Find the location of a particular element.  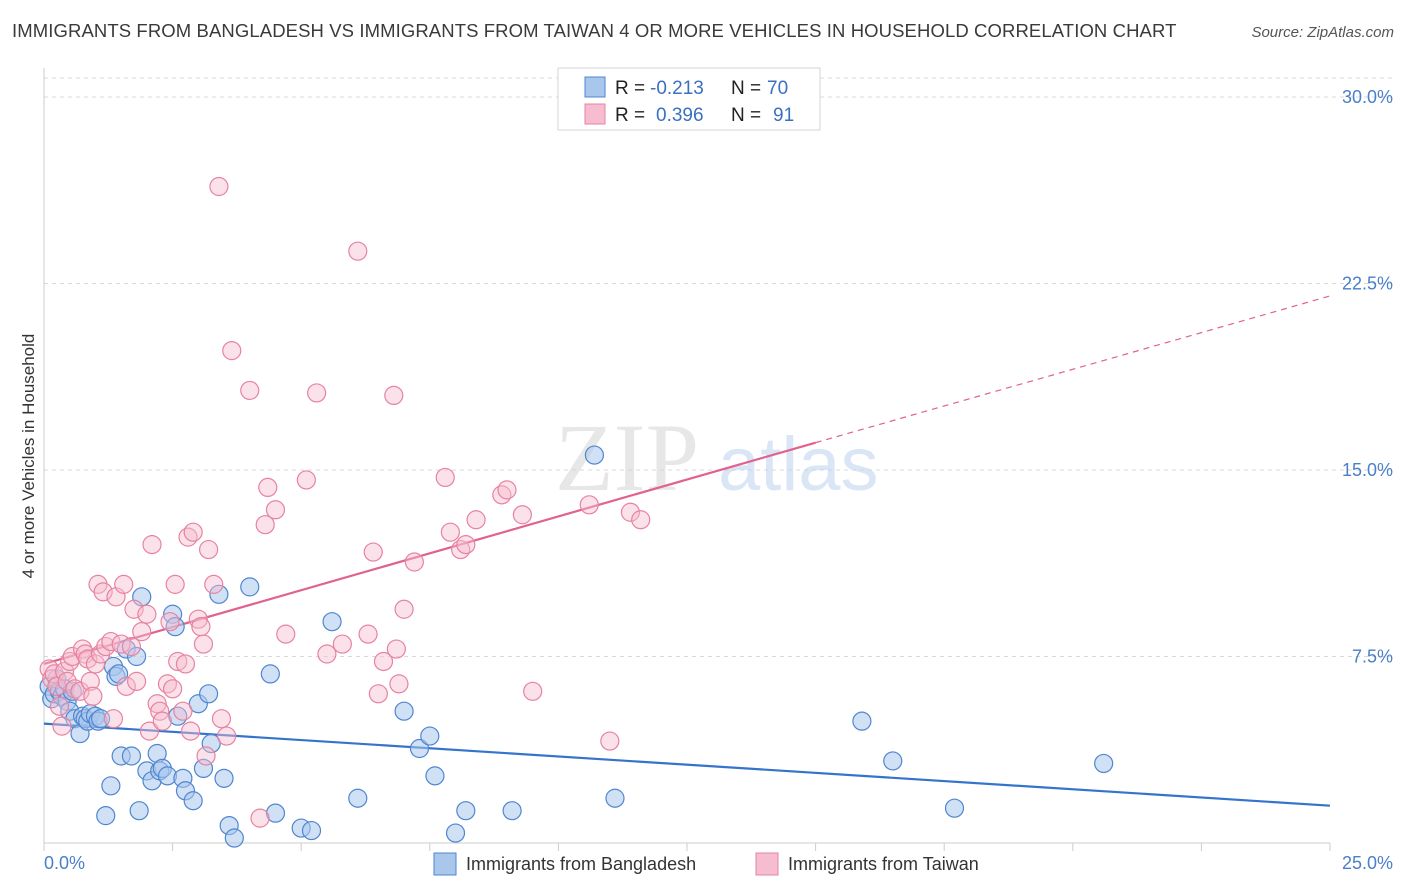

legend-swatch-taiwan is located at coordinates (595, 114).